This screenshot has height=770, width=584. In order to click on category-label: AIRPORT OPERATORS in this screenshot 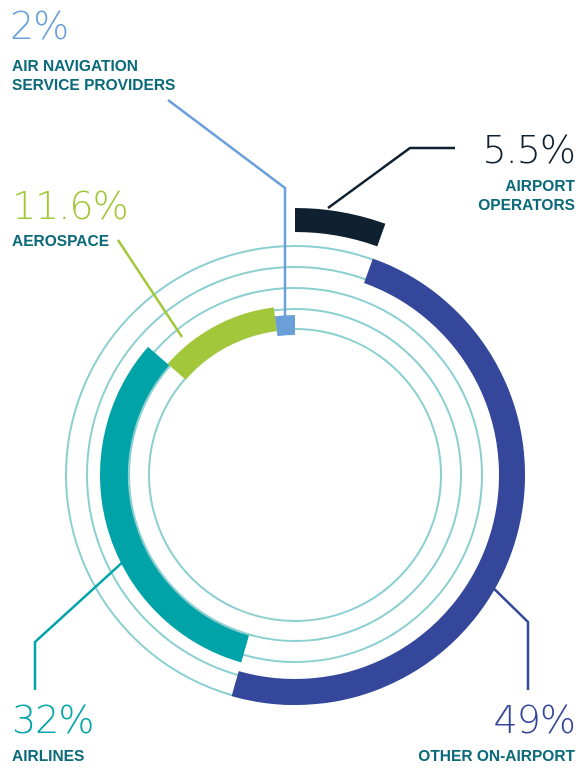, I will do `click(526, 196)`.